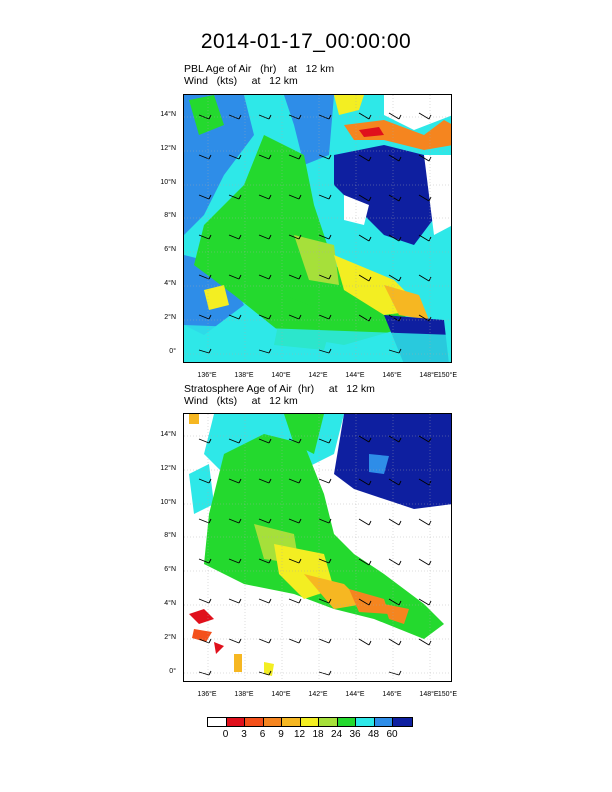  Describe the element at coordinates (259, 69) in the screenshot. I see `panel-1-title-line1: PBL Age of Air (hr) at 12 km` at that location.